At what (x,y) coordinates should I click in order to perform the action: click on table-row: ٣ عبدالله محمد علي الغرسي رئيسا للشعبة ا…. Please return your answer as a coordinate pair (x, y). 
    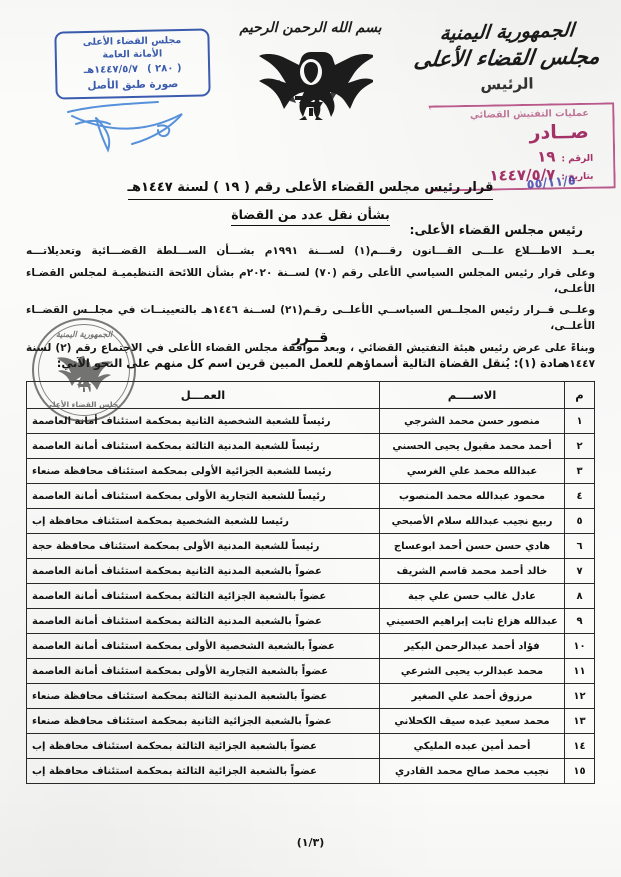
    Looking at the image, I should click on (310, 471).